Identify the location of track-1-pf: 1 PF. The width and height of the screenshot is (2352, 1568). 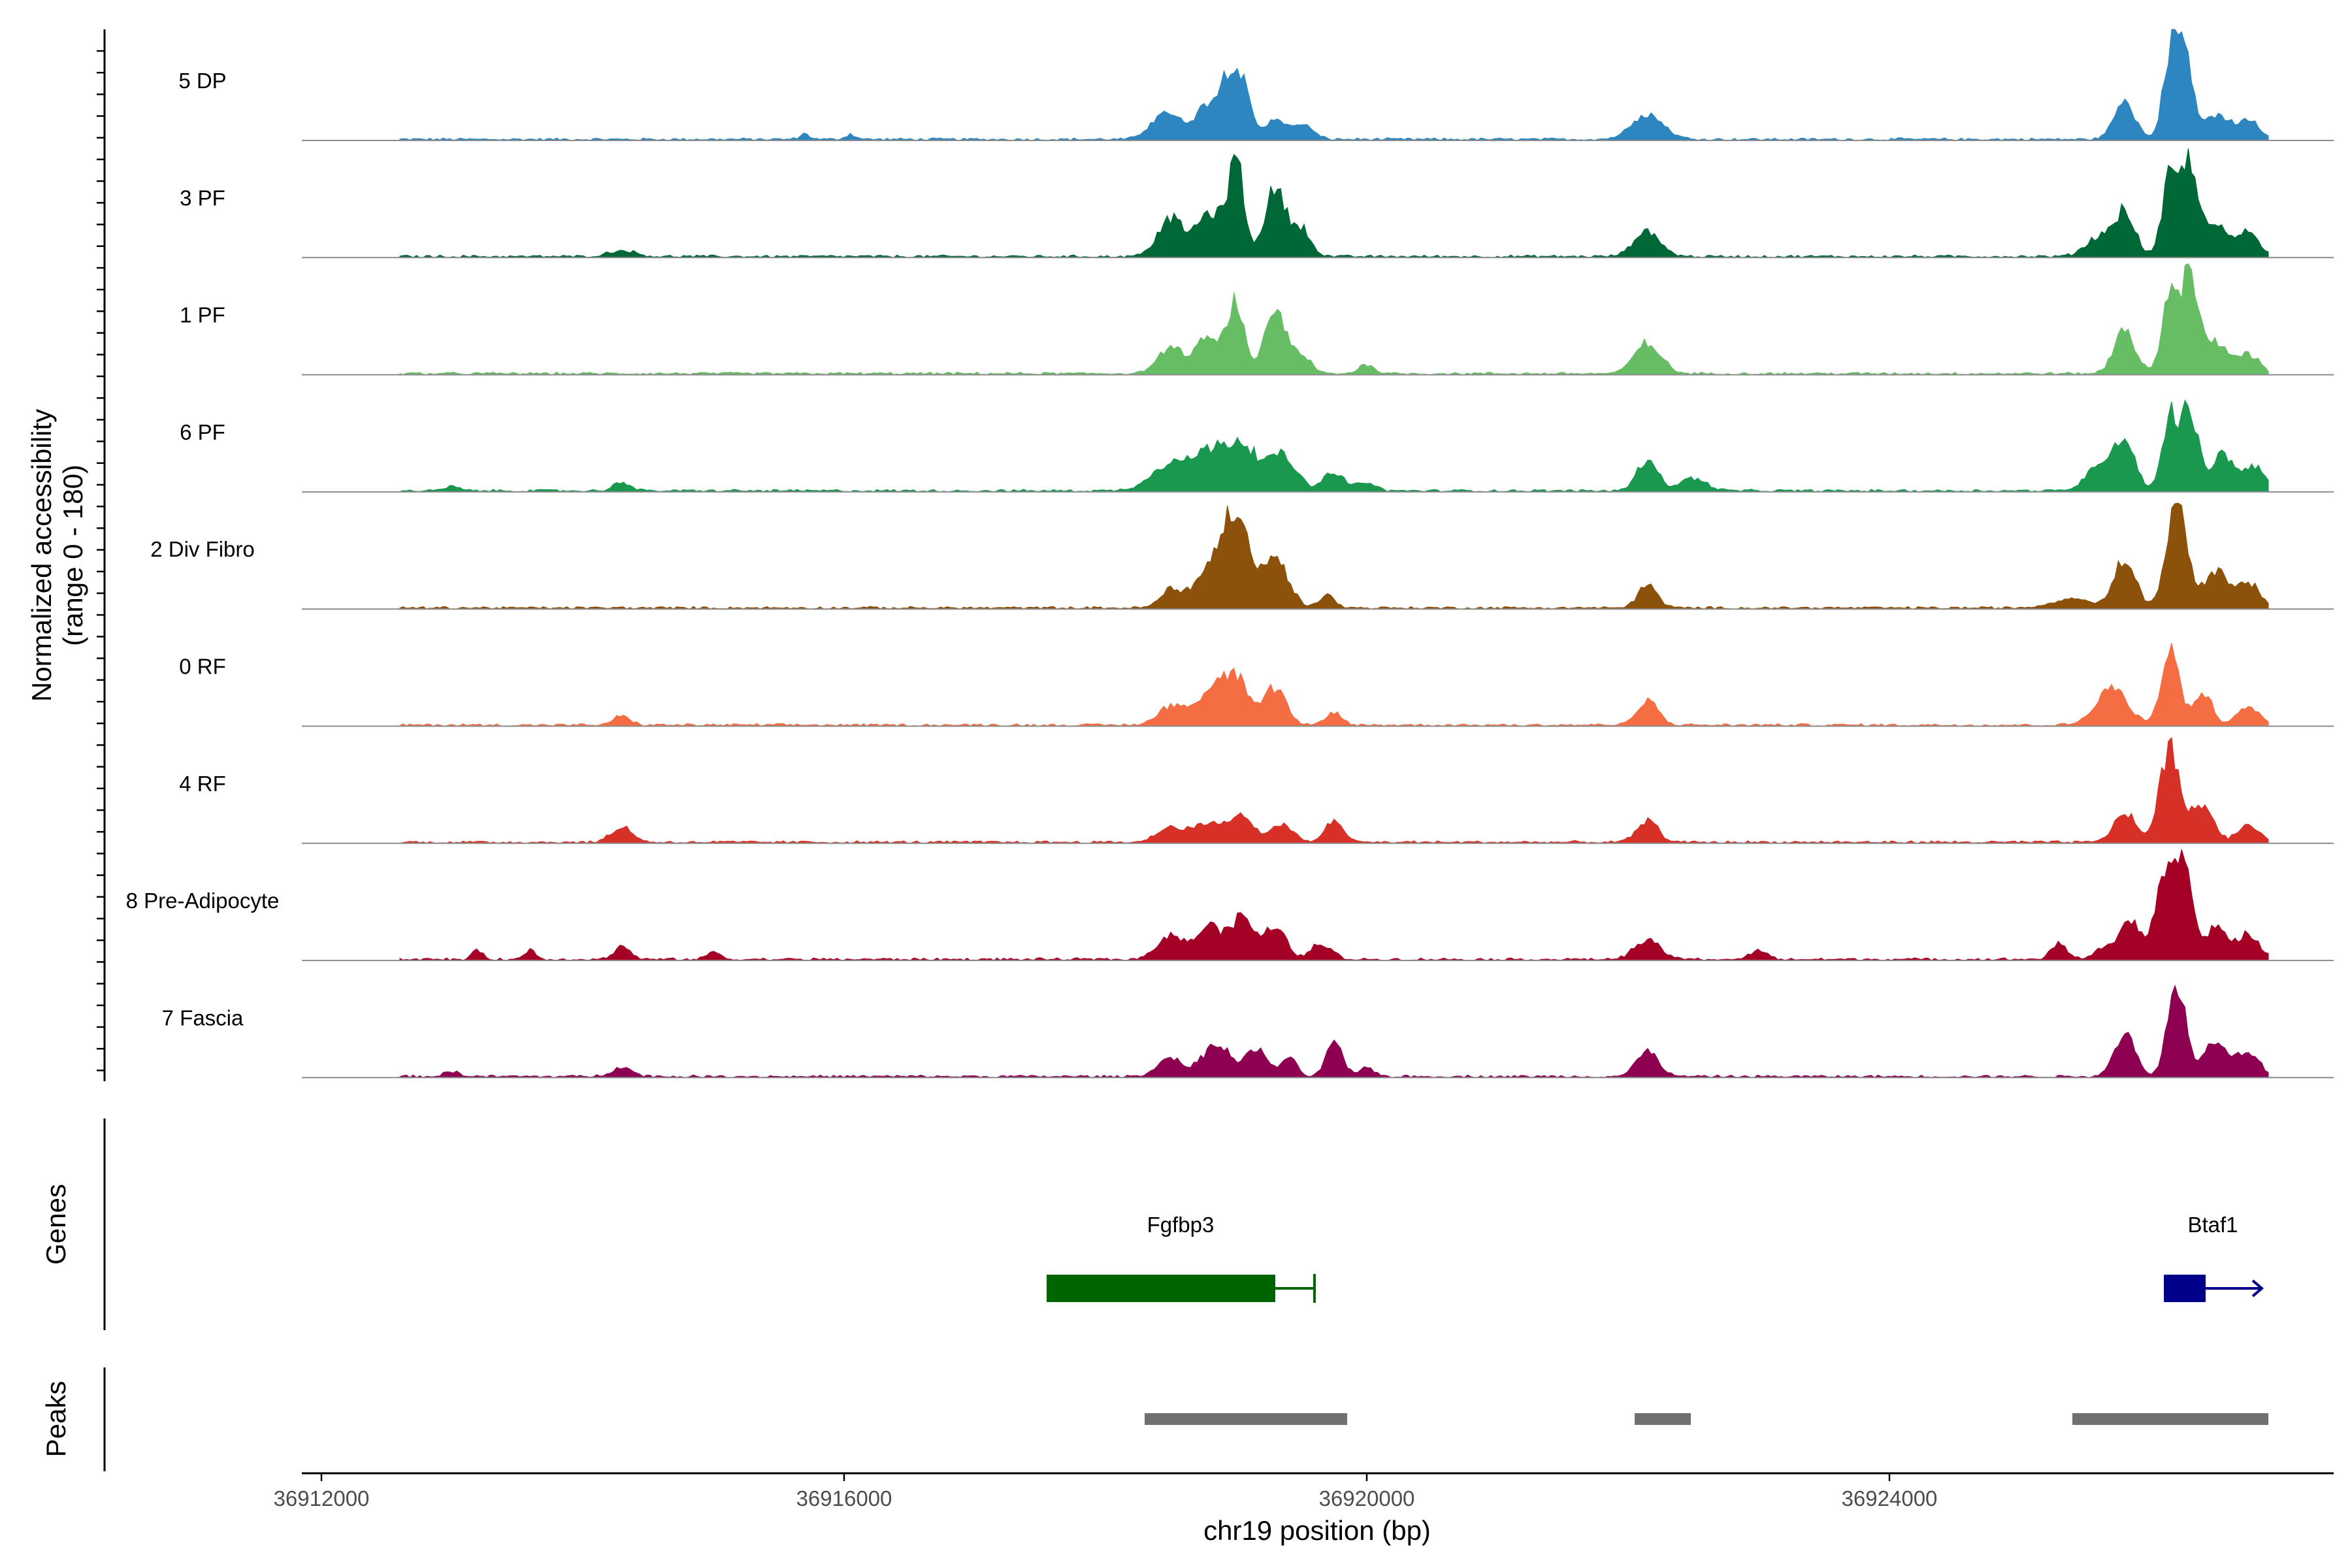
(1257, 319).